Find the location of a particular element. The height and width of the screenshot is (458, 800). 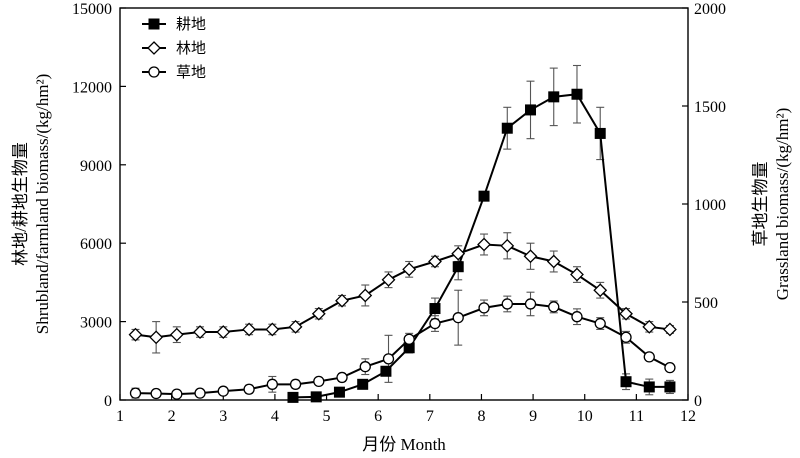

y-left-tick-label: 6000 is located at coordinates (96, 244).